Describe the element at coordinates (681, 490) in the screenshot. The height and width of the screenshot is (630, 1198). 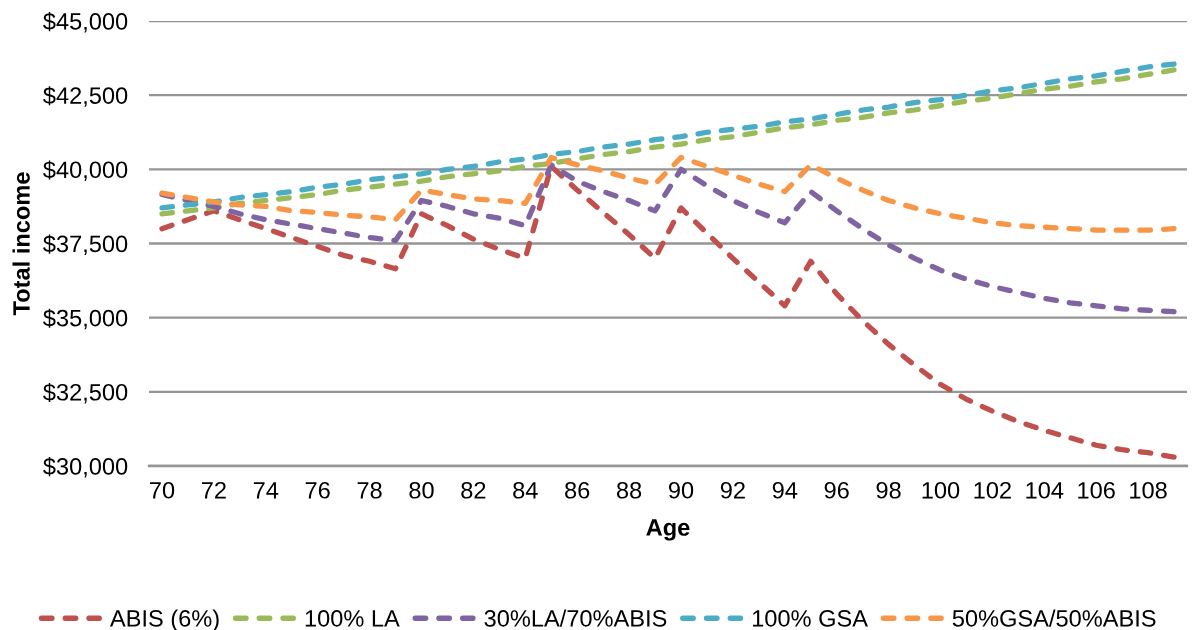
I see `x-tick-label: 90` at that location.